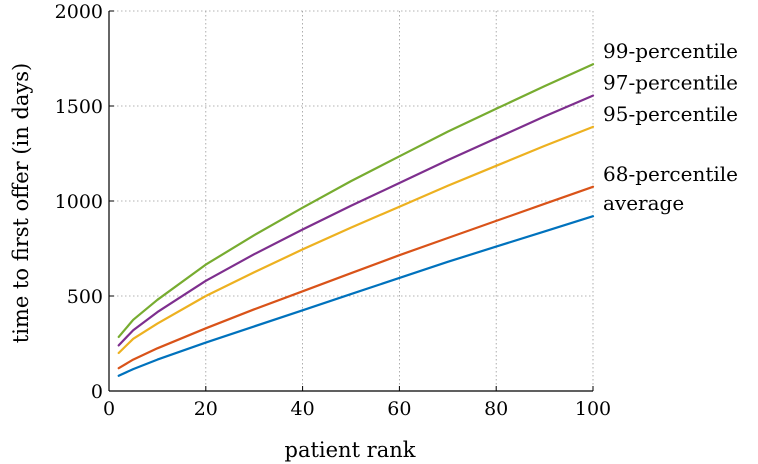 This screenshot has height=464, width=758. Describe the element at coordinates (670, 174) in the screenshot. I see `series-label-68-percentile: 68-percentile` at that location.